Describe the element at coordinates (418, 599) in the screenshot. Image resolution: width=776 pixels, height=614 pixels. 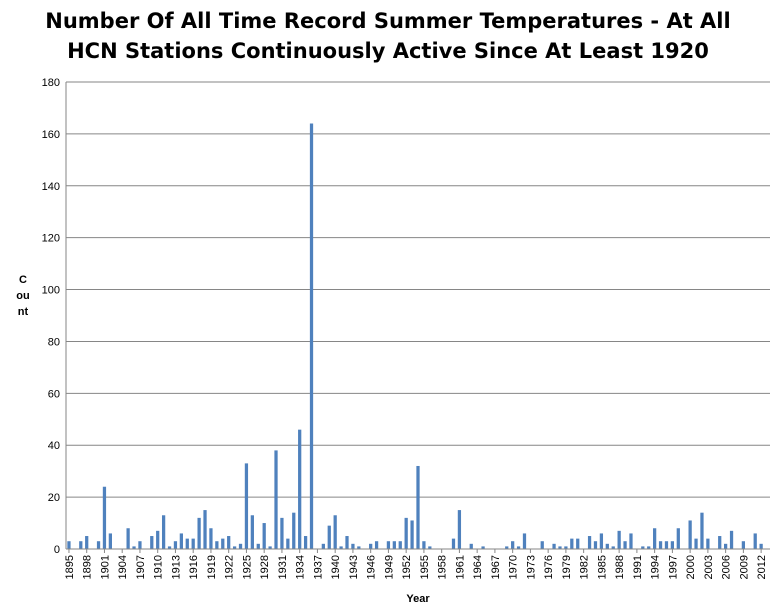
I see `x-axis-label: Year` at that location.